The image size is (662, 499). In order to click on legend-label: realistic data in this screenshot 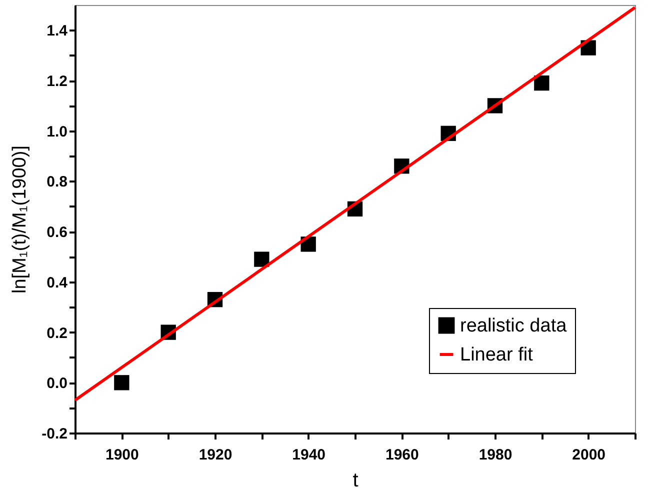, I will do `click(514, 326)`.